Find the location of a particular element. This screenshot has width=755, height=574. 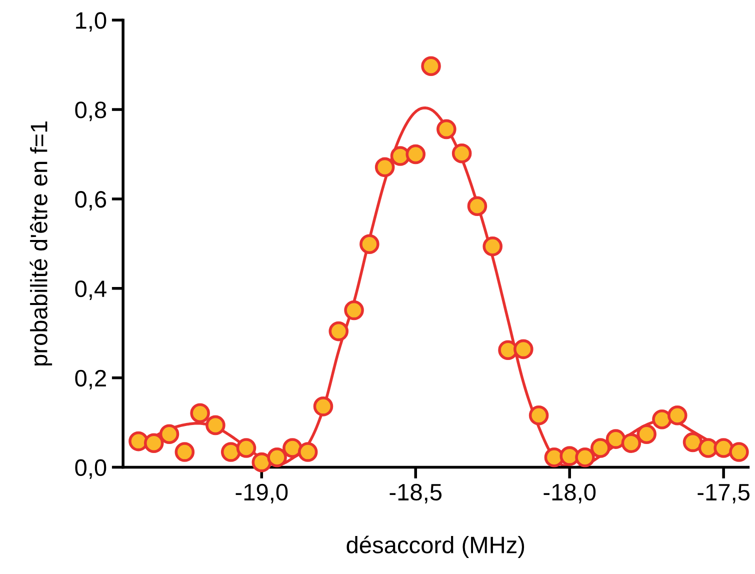

x-tick-label: -19,0 is located at coordinates (262, 494).